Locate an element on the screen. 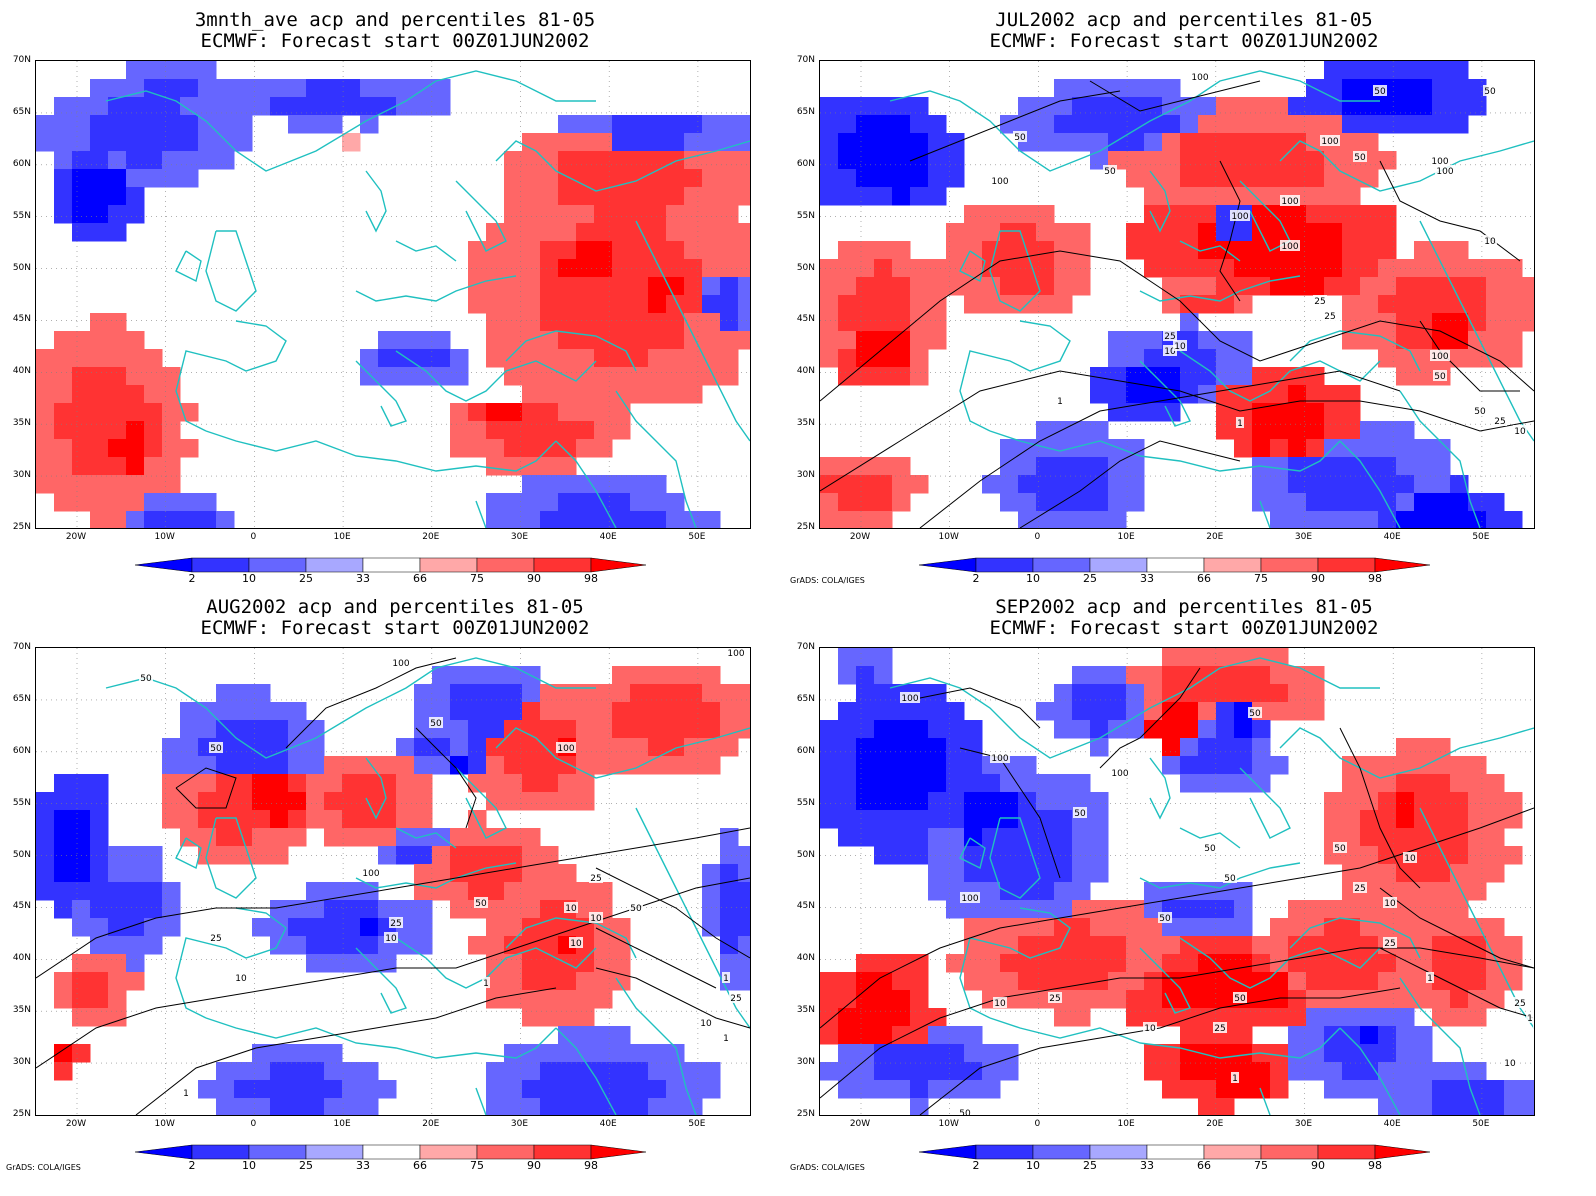 This screenshot has height=1196, width=1596. longitude-label: 10W is located at coordinates (164, 537).